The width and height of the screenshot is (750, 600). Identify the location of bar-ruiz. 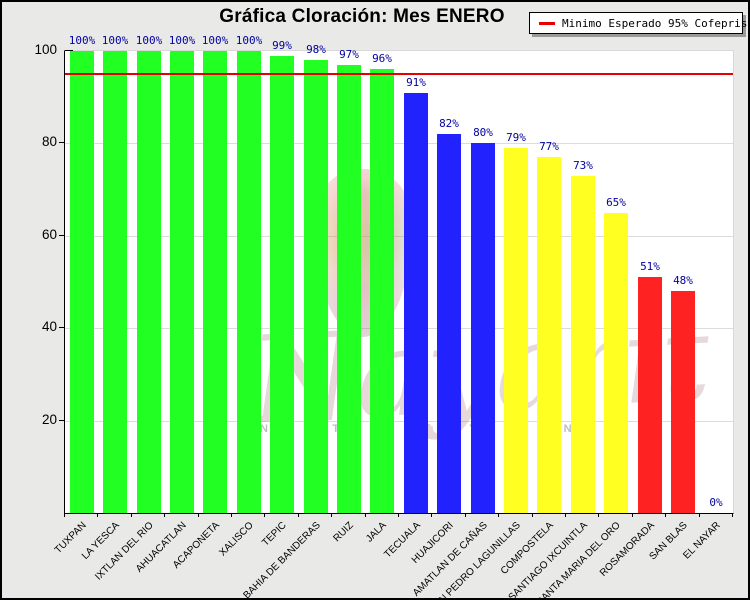
(349, 289).